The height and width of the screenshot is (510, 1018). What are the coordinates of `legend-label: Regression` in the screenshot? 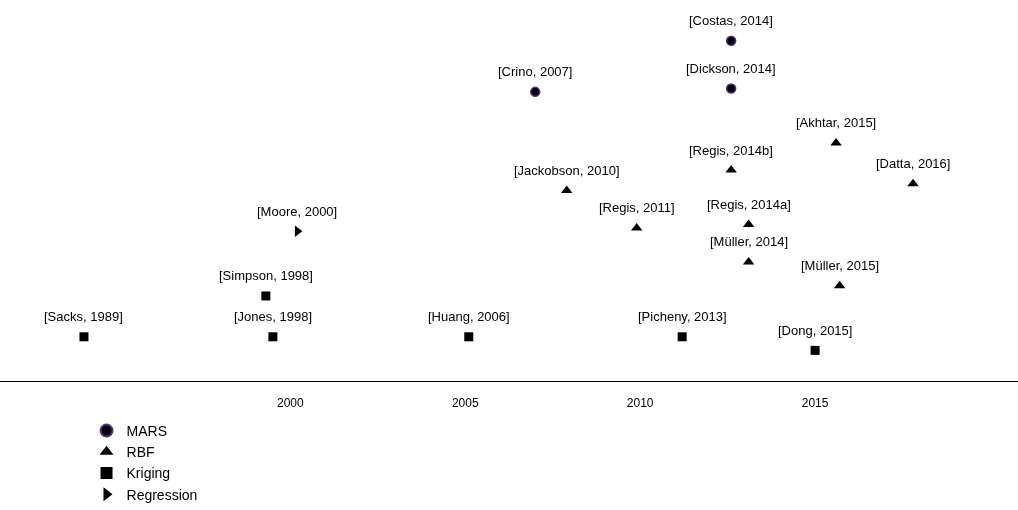 It's located at (162, 494).